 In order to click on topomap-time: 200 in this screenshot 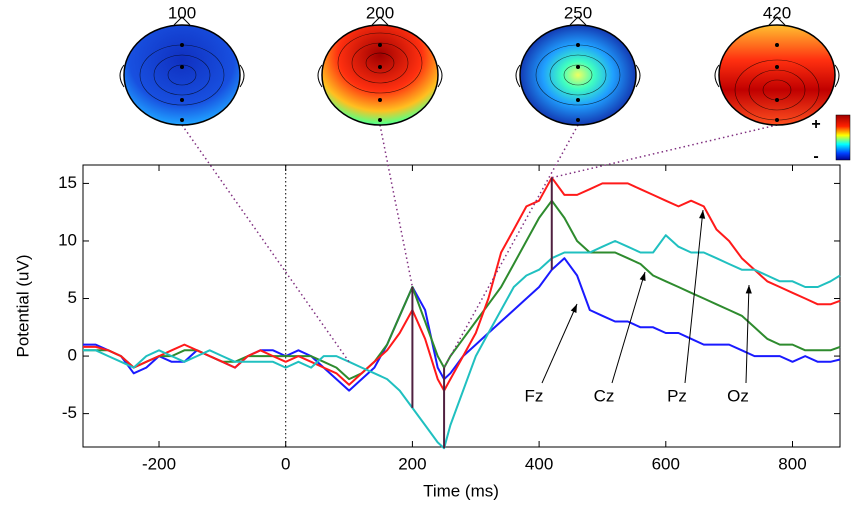, I will do `click(380, 12)`.